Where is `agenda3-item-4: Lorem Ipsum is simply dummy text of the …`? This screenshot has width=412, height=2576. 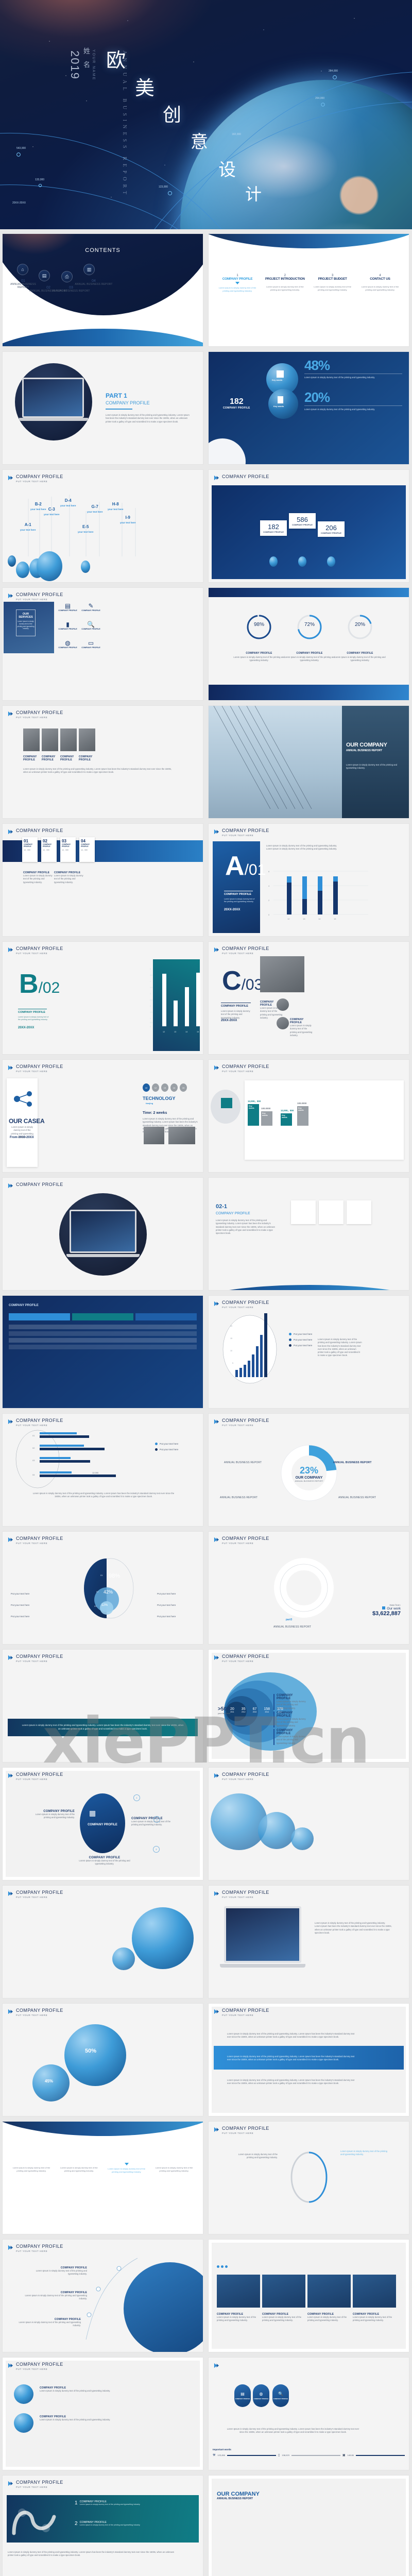 agenda3-item-4: Lorem Ipsum is simply dummy text of the … is located at coordinates (174, 2168).